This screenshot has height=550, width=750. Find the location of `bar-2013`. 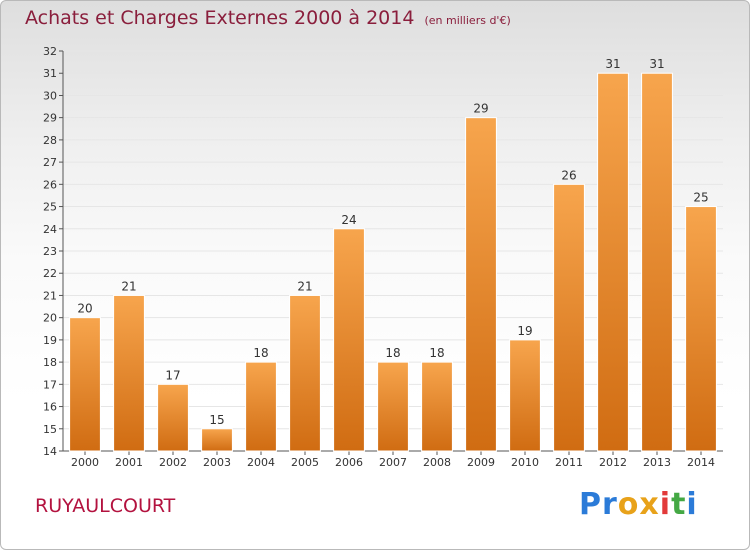

bar-2013 is located at coordinates (657, 262).